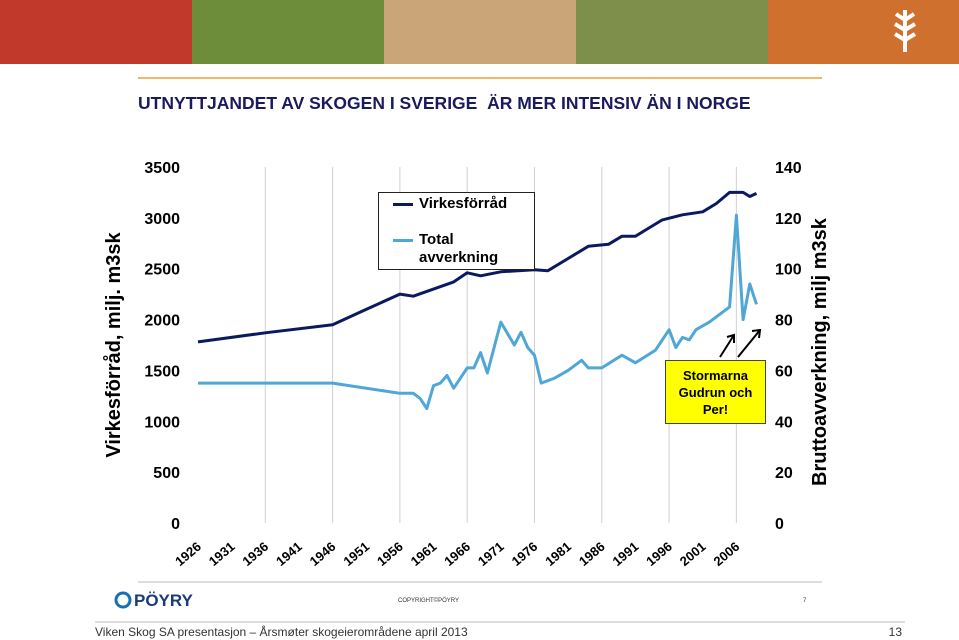 This screenshot has width=959, height=640. I want to click on legend-item: Virkesförråd, so click(453, 204).